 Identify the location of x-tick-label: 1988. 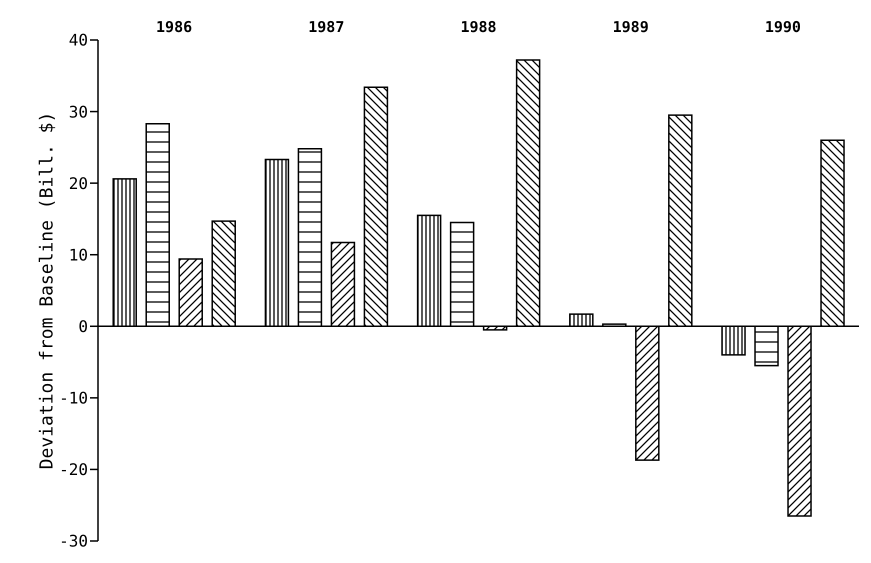
(478, 27).